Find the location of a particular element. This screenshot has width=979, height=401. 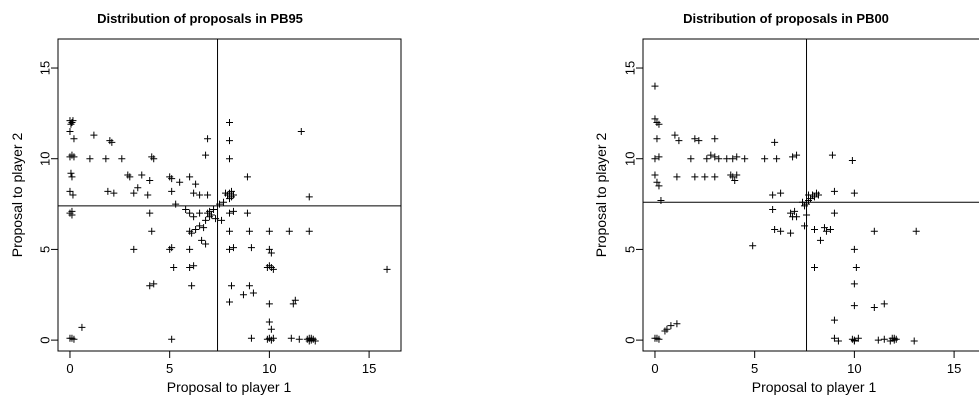

chart-title: Distribution of proposals in PB00 is located at coordinates (786, 18).